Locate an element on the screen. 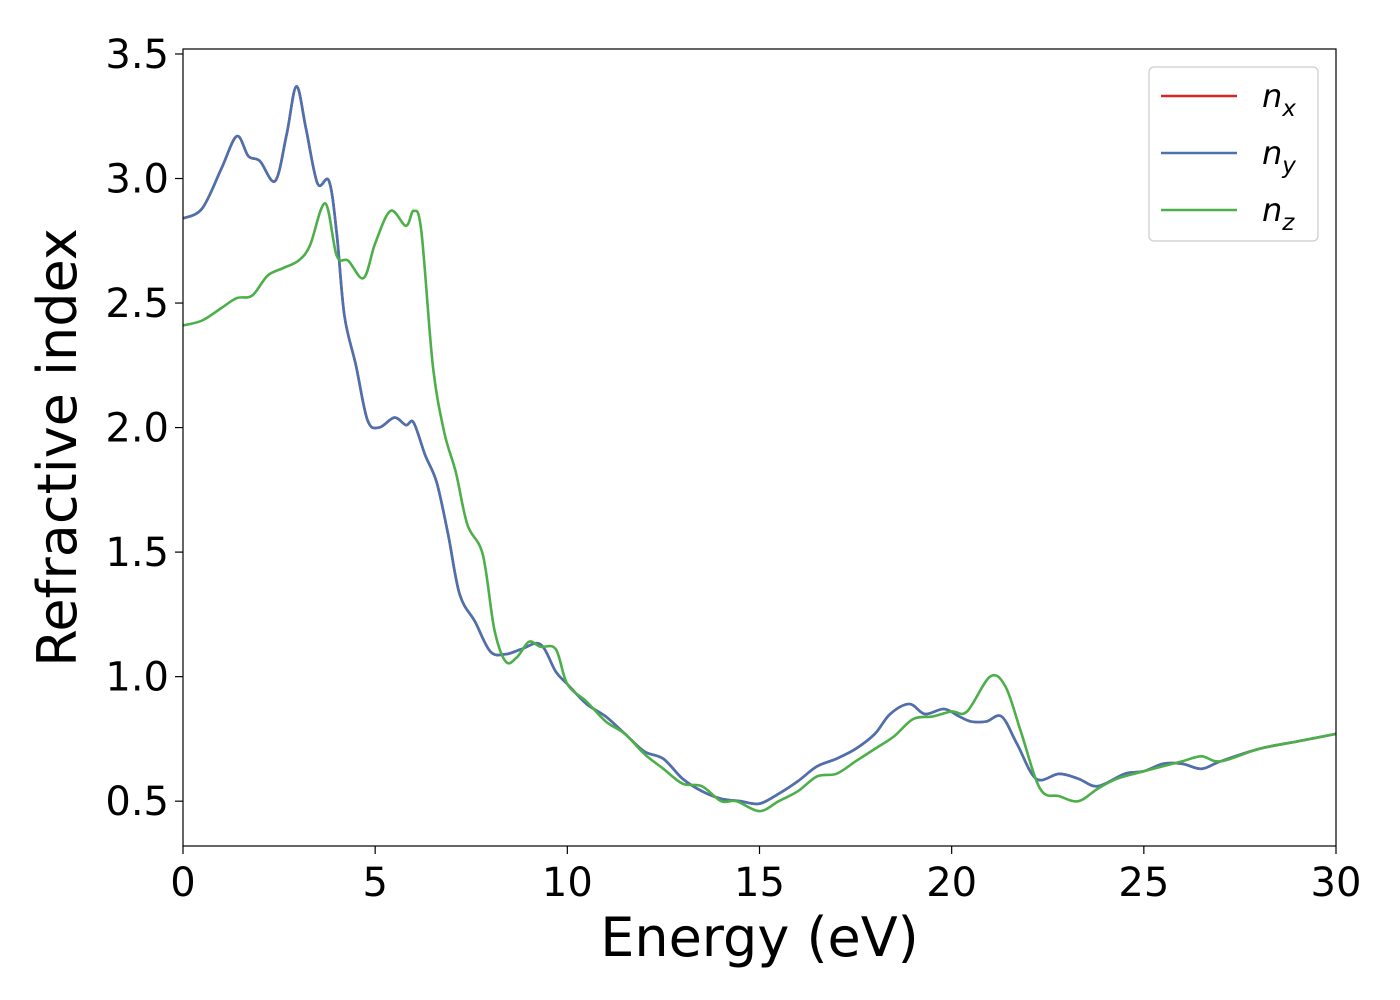 This screenshot has width=1400, height=1000. x-axis: 0 5 10 15 20 25 30 is located at coordinates (765, 876).